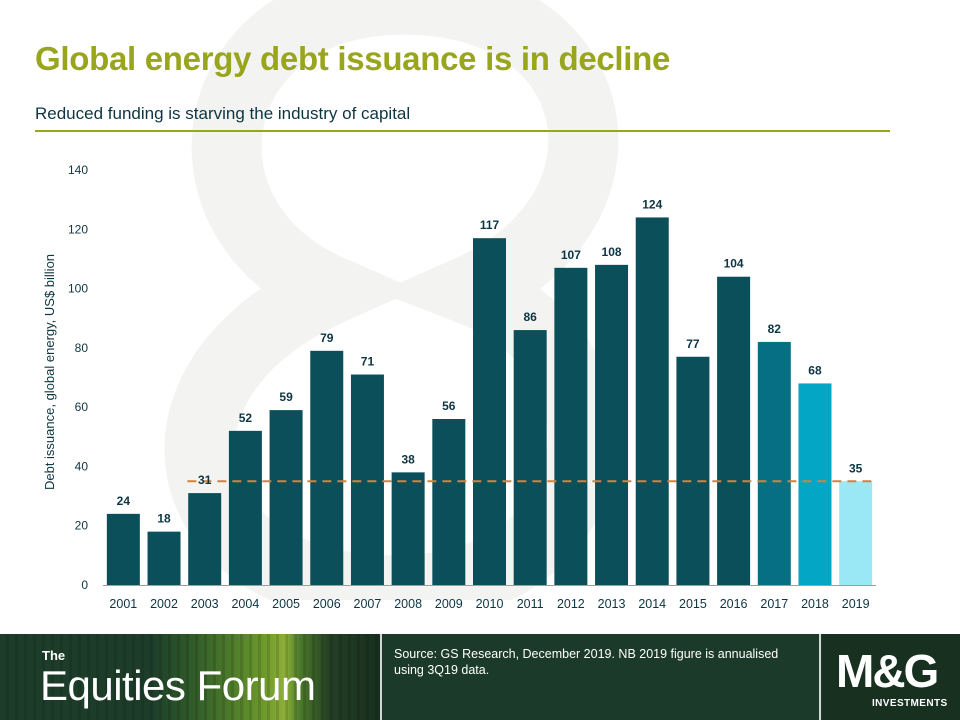 This screenshot has height=720, width=960. Describe the element at coordinates (887, 671) in the screenshot. I see `logo-text: M&G` at that location.